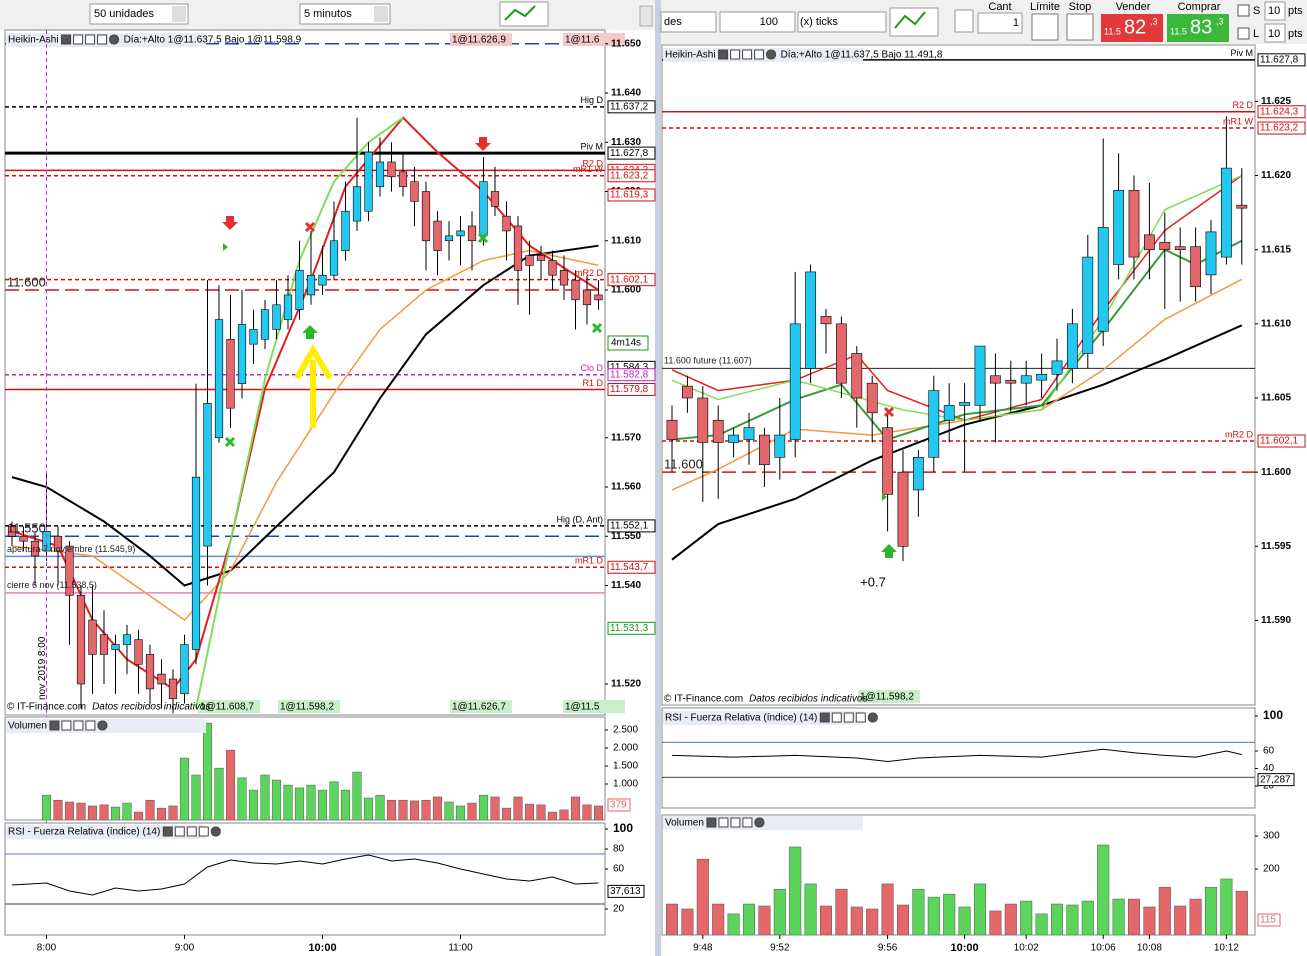  I want to click on rsi-value: 37,613, so click(625, 891).